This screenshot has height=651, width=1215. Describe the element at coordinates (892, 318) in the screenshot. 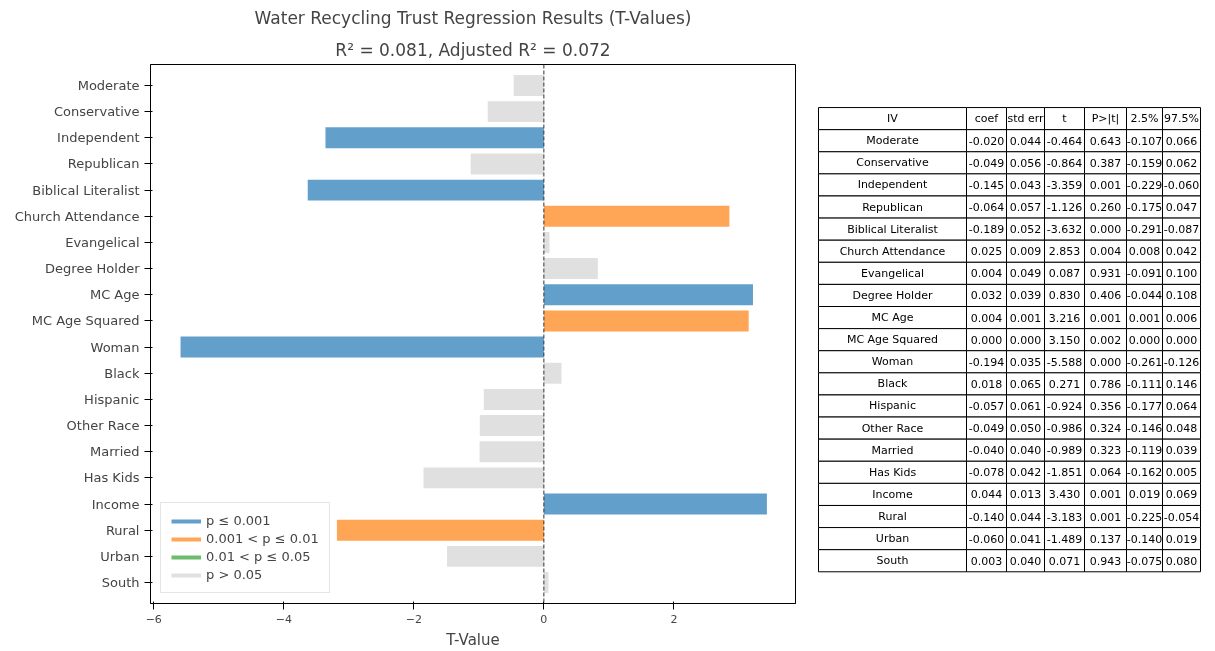

I see `category-label: MC Age` at that location.